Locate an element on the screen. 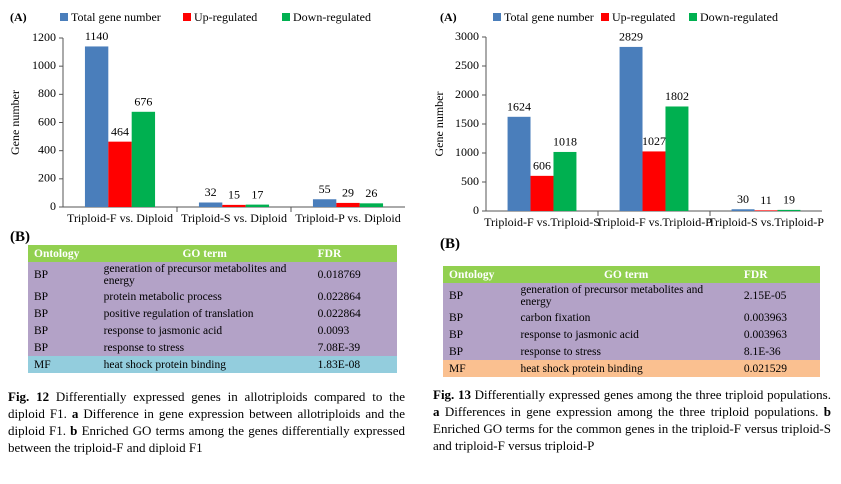 This screenshot has height=484, width=841. table-cell: carbon fixation is located at coordinates (555, 317).